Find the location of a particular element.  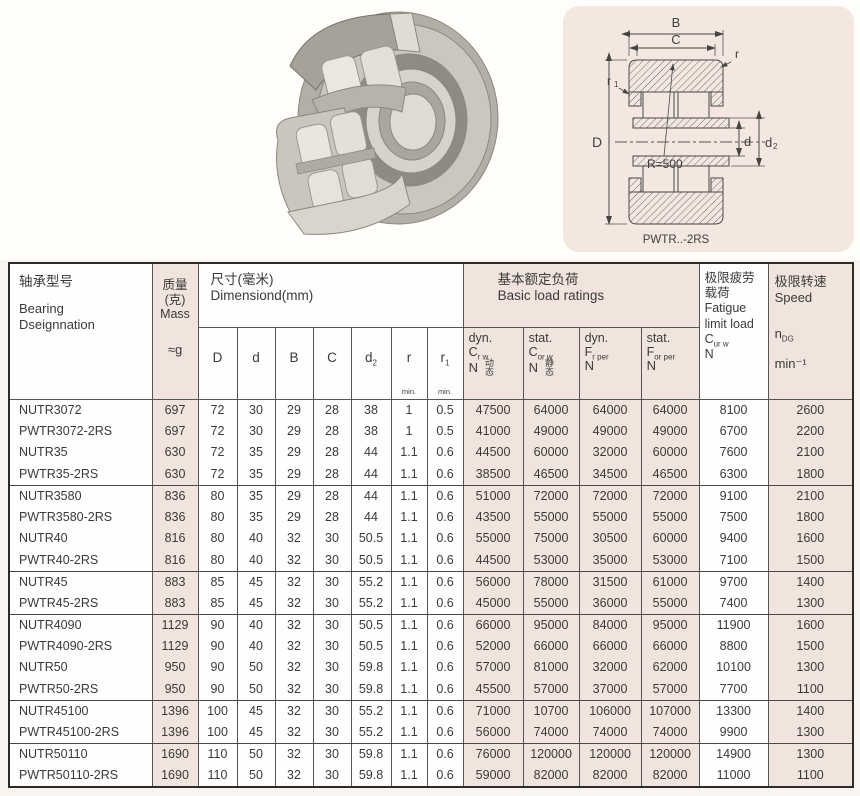

header-mass-approx: ≈g is located at coordinates (175, 349).